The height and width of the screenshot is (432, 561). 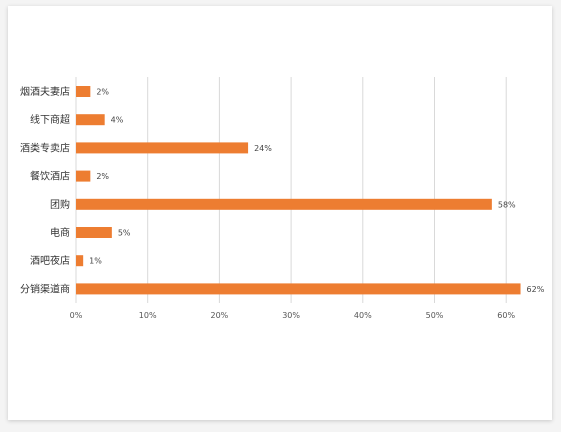 I want to click on data-label: 62%, so click(x=536, y=289).